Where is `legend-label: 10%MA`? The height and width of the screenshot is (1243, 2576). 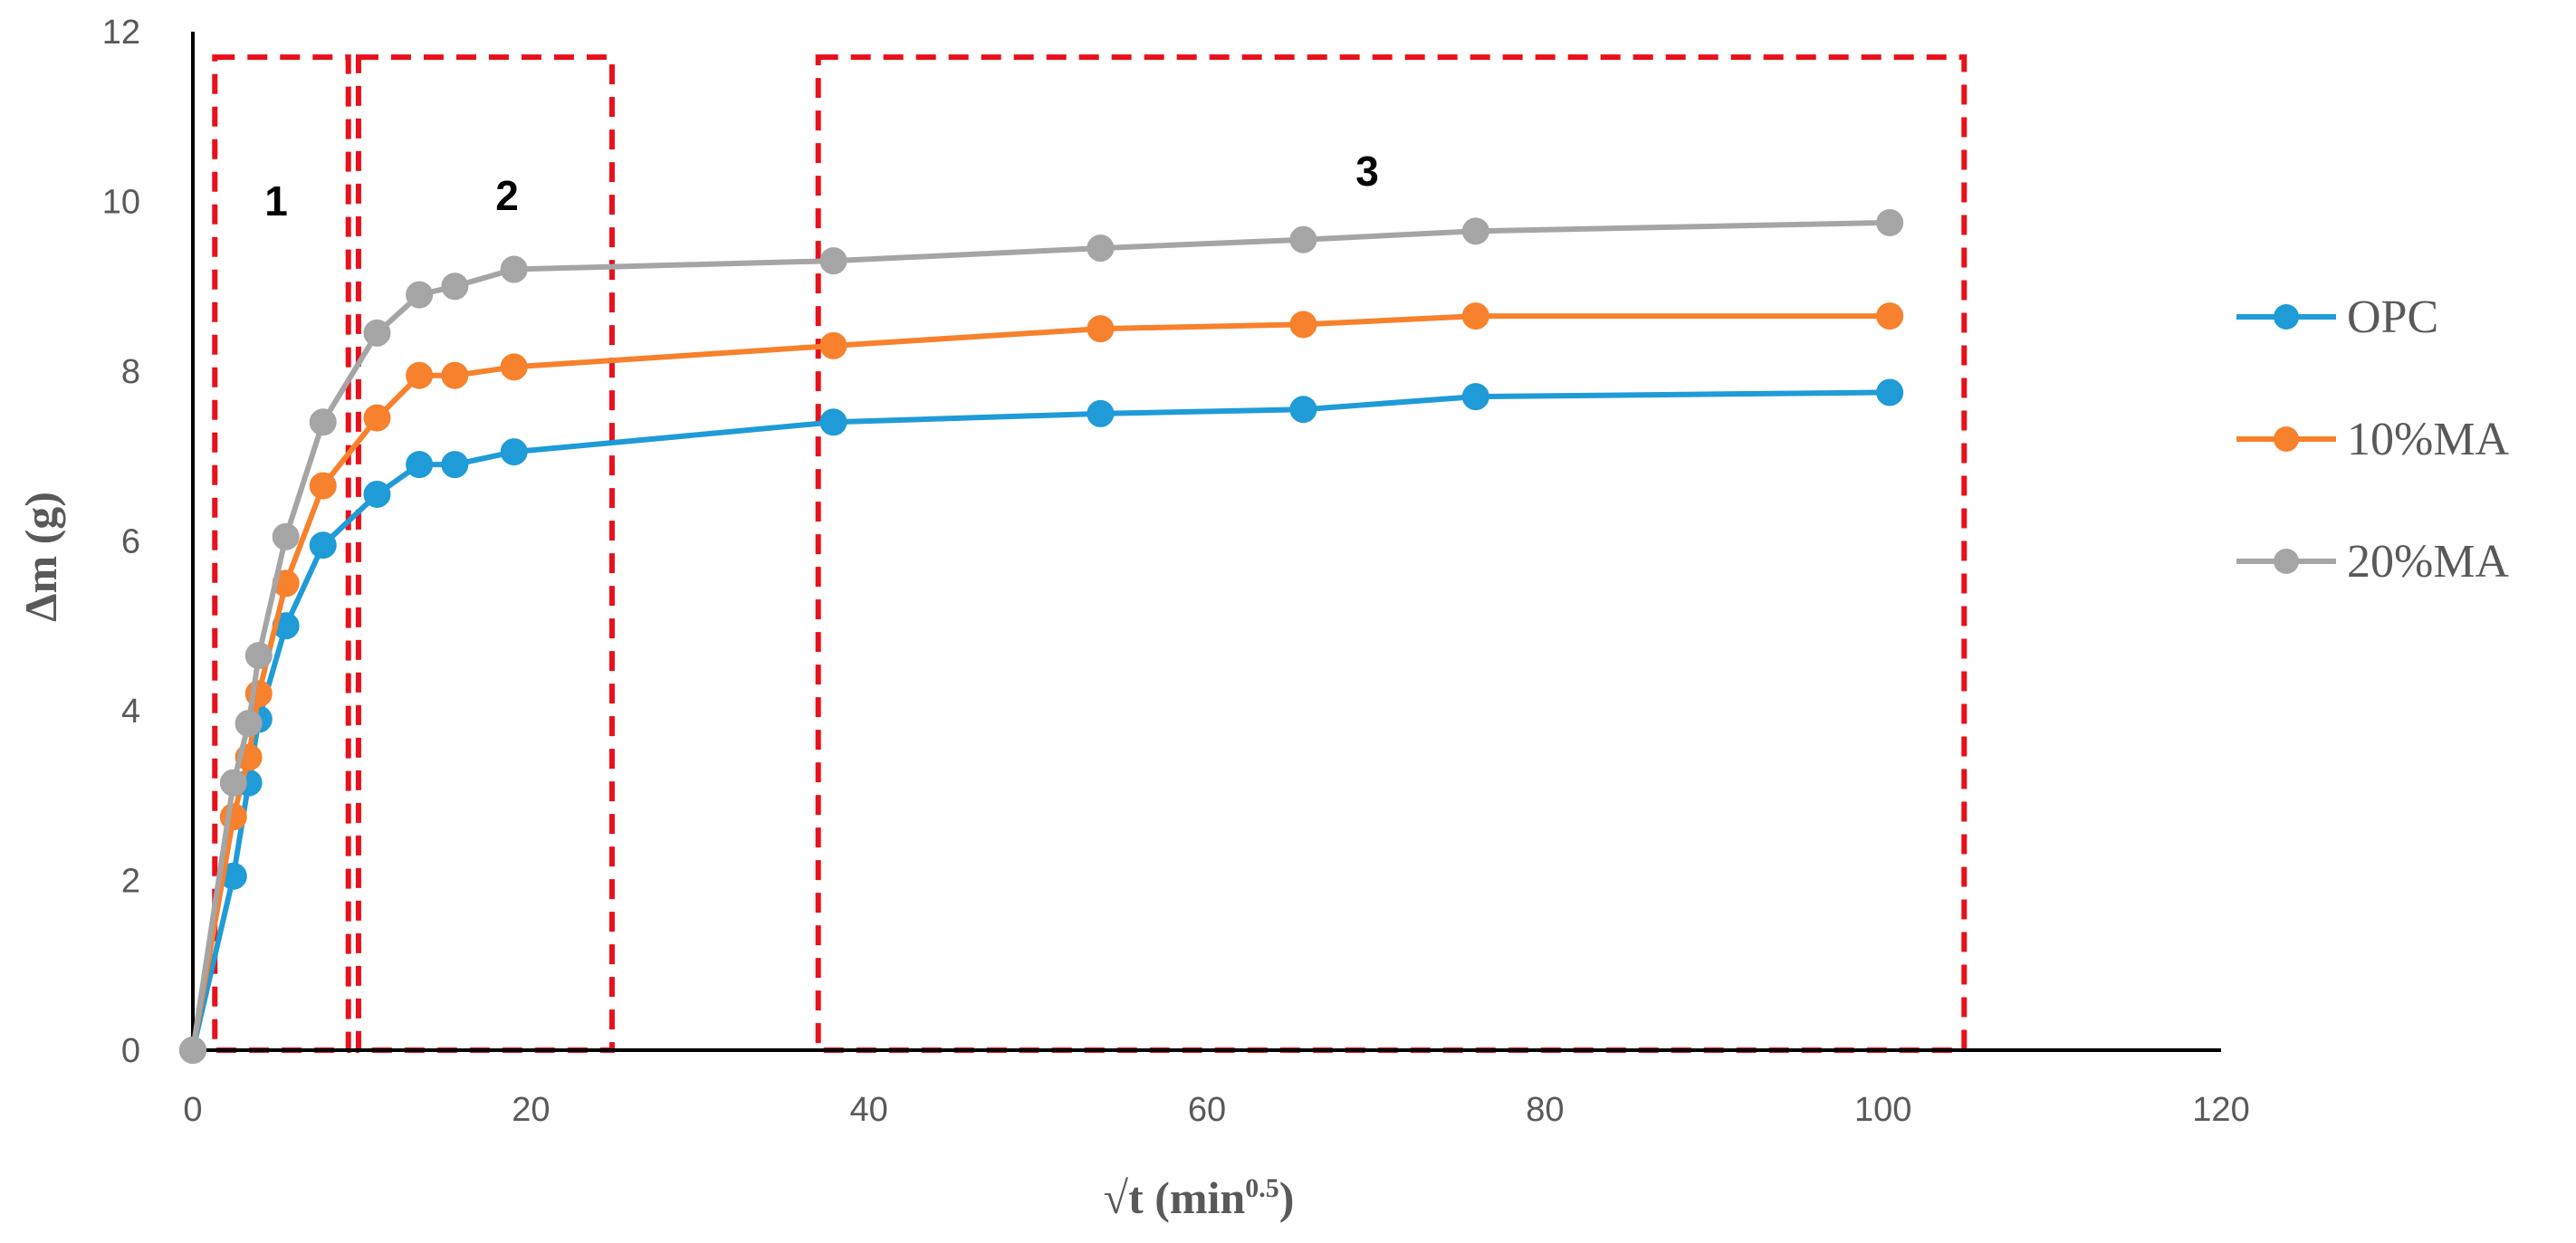 legend-label: 10%MA is located at coordinates (2428, 439).